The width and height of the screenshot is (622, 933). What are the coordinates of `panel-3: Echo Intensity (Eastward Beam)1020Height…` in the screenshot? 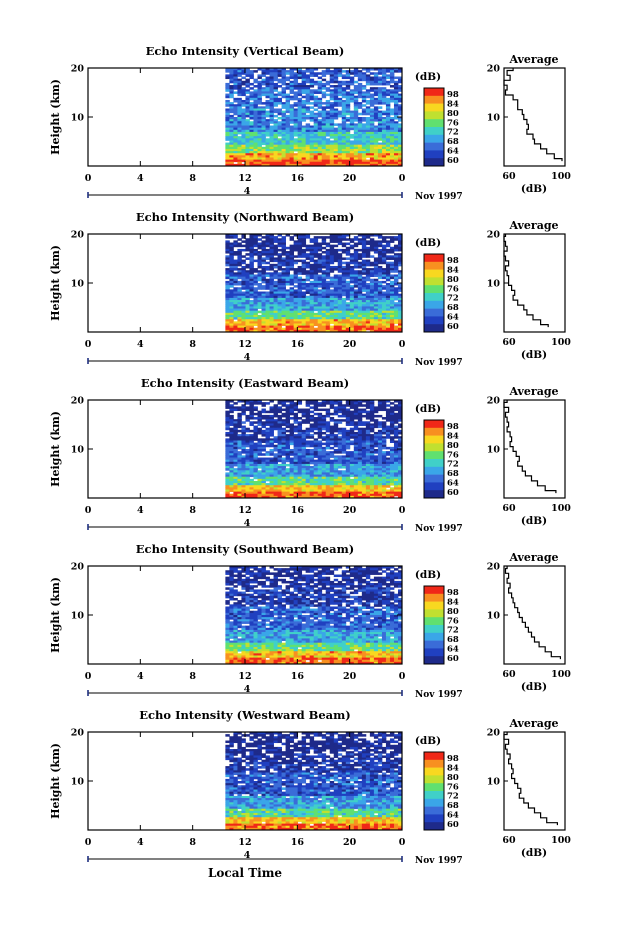 It's located at (310, 455).